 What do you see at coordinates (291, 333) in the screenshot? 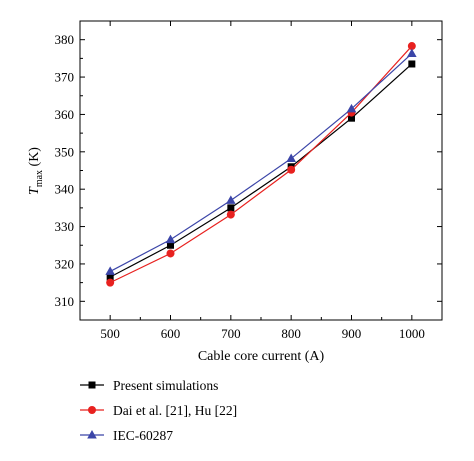
I see `x-tick-label: 800` at bounding box center [291, 333].